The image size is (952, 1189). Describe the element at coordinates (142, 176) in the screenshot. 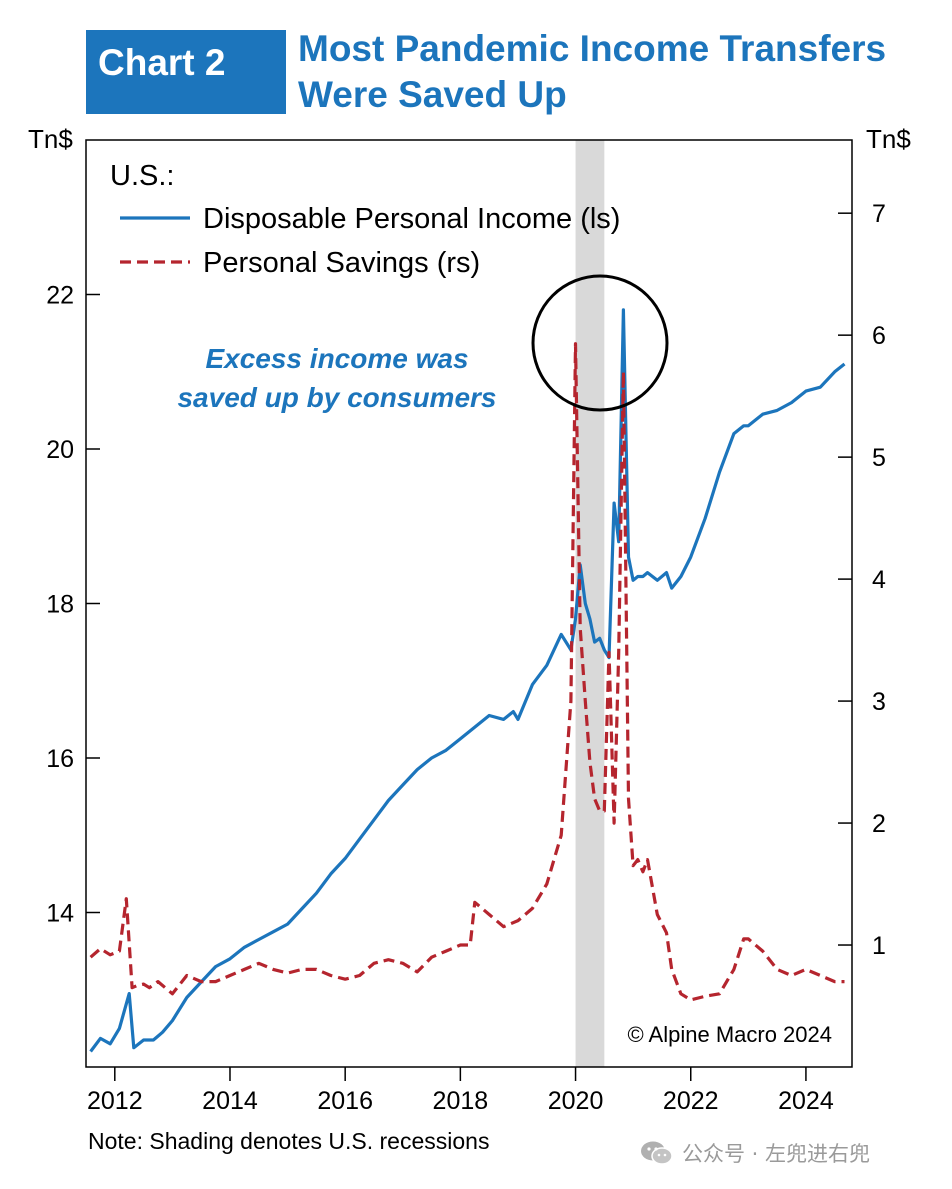

I see `legend-title: U.S.:` at that location.